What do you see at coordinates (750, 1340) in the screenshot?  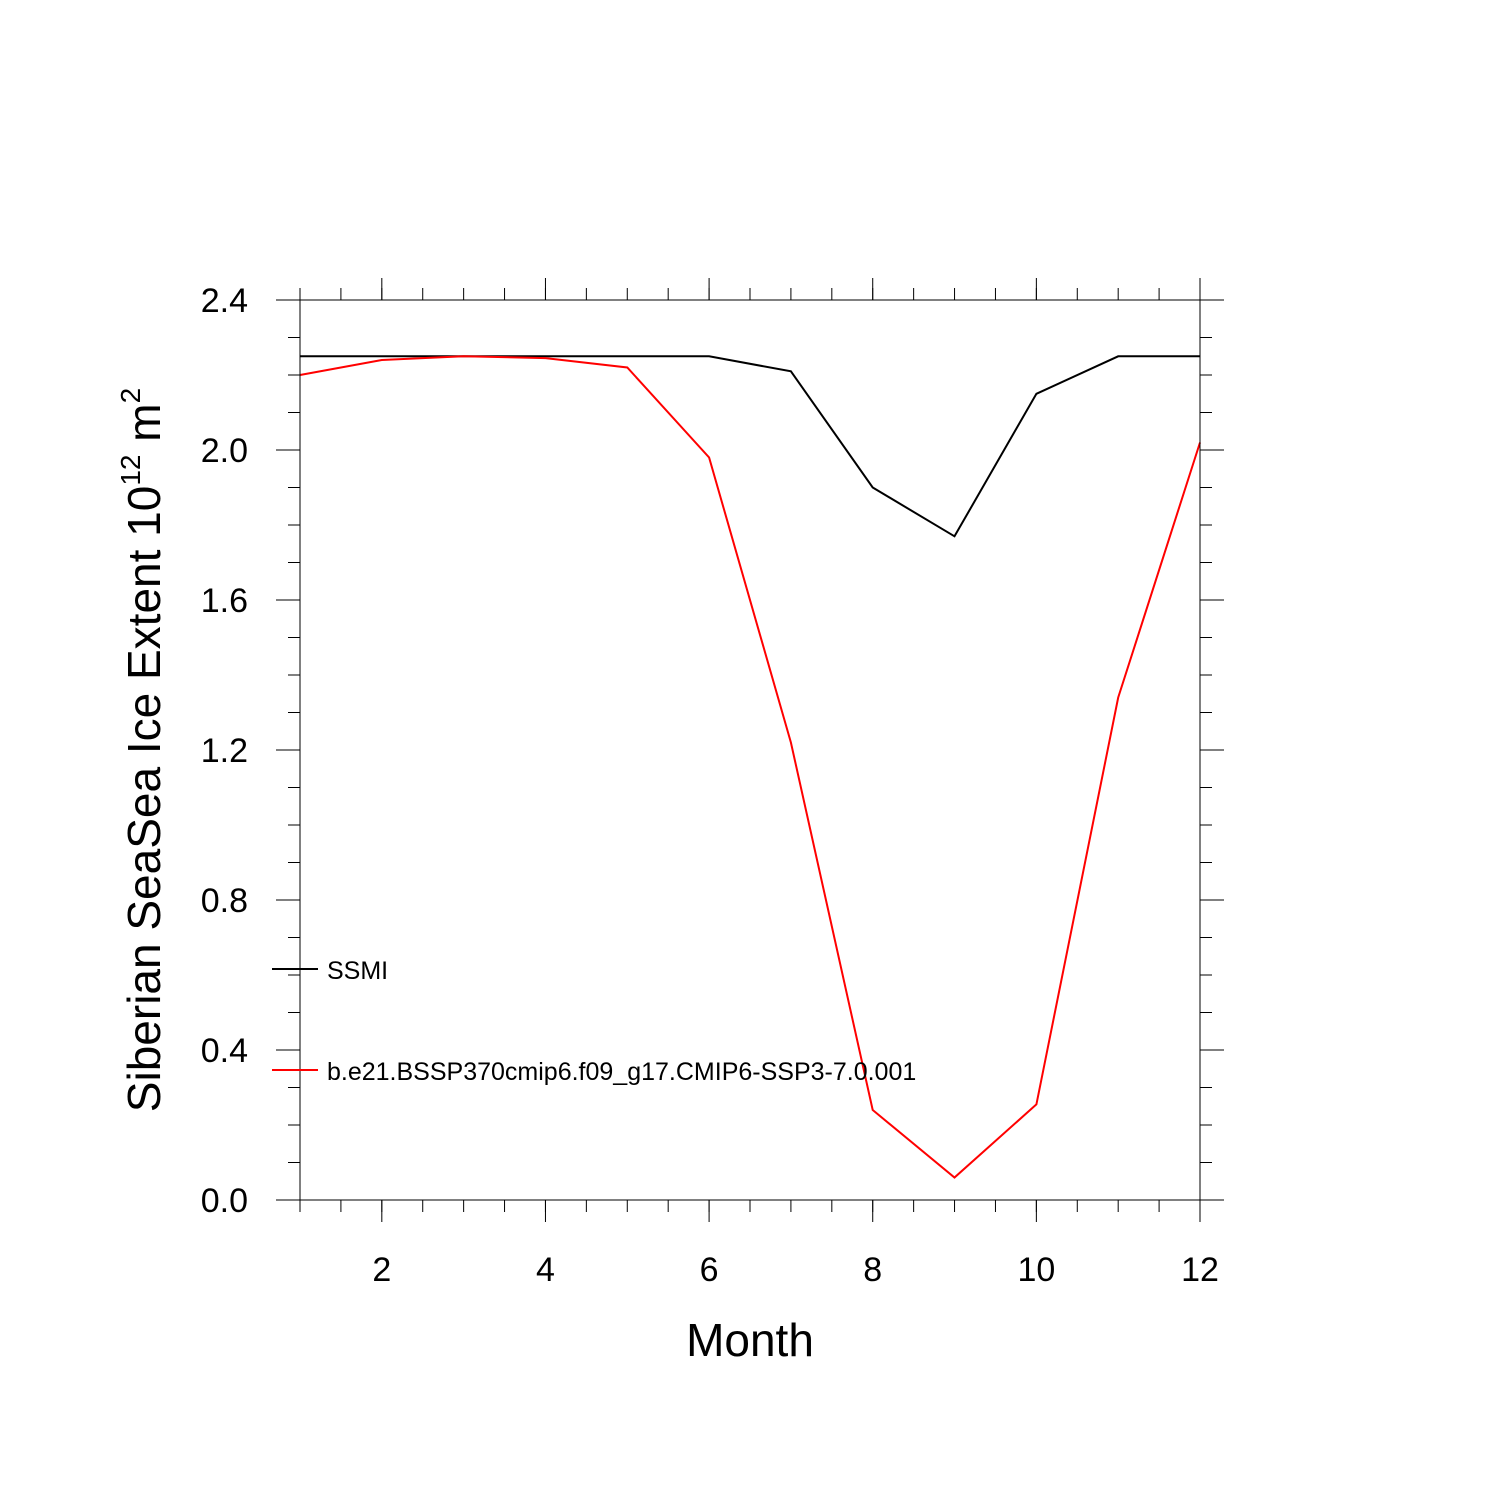 I see `x-axis-label: Month` at bounding box center [750, 1340].